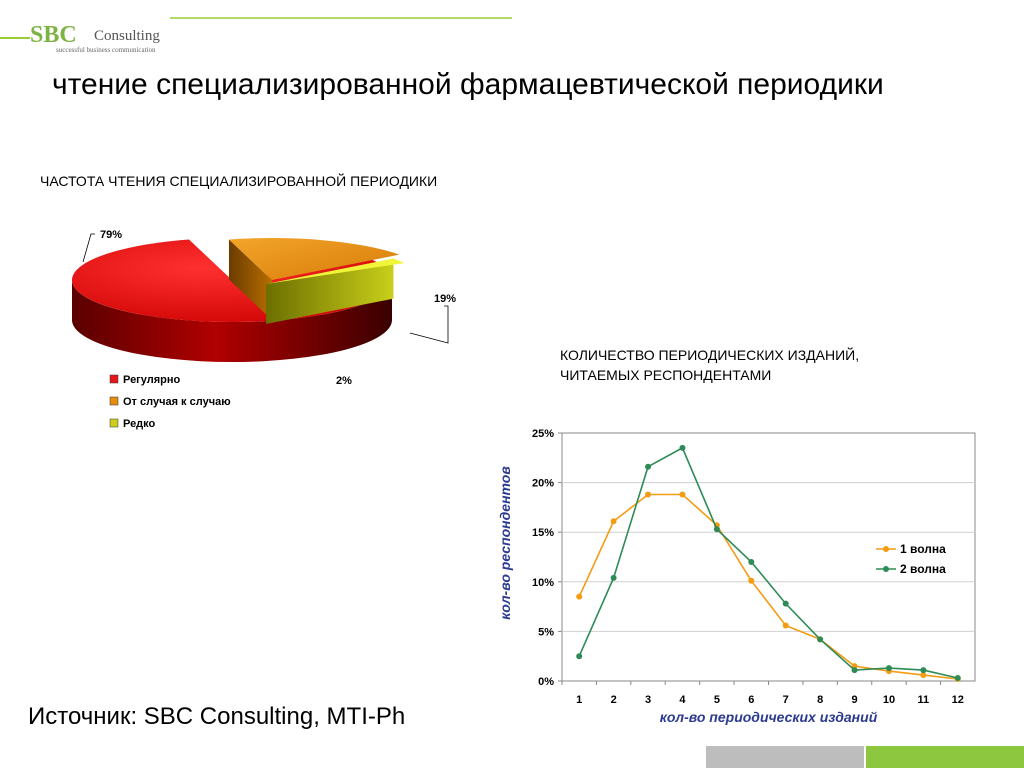 The image size is (1024, 768). I want to click on legend-label-1: 1 волна, so click(923, 549).